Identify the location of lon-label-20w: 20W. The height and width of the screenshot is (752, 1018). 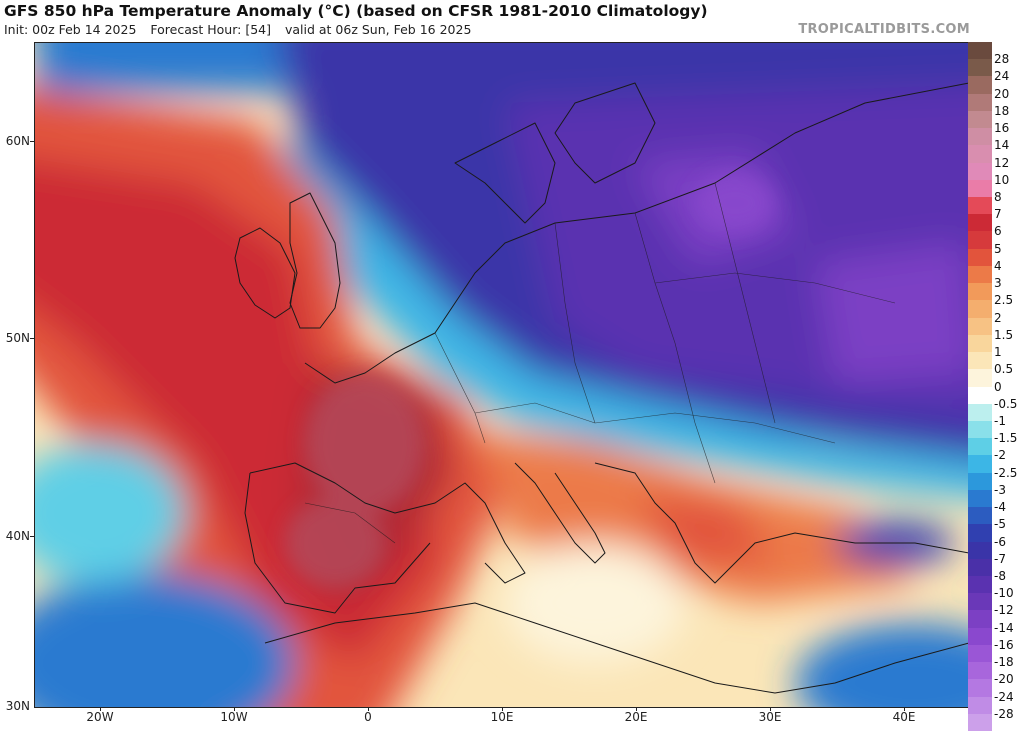
(100, 717).